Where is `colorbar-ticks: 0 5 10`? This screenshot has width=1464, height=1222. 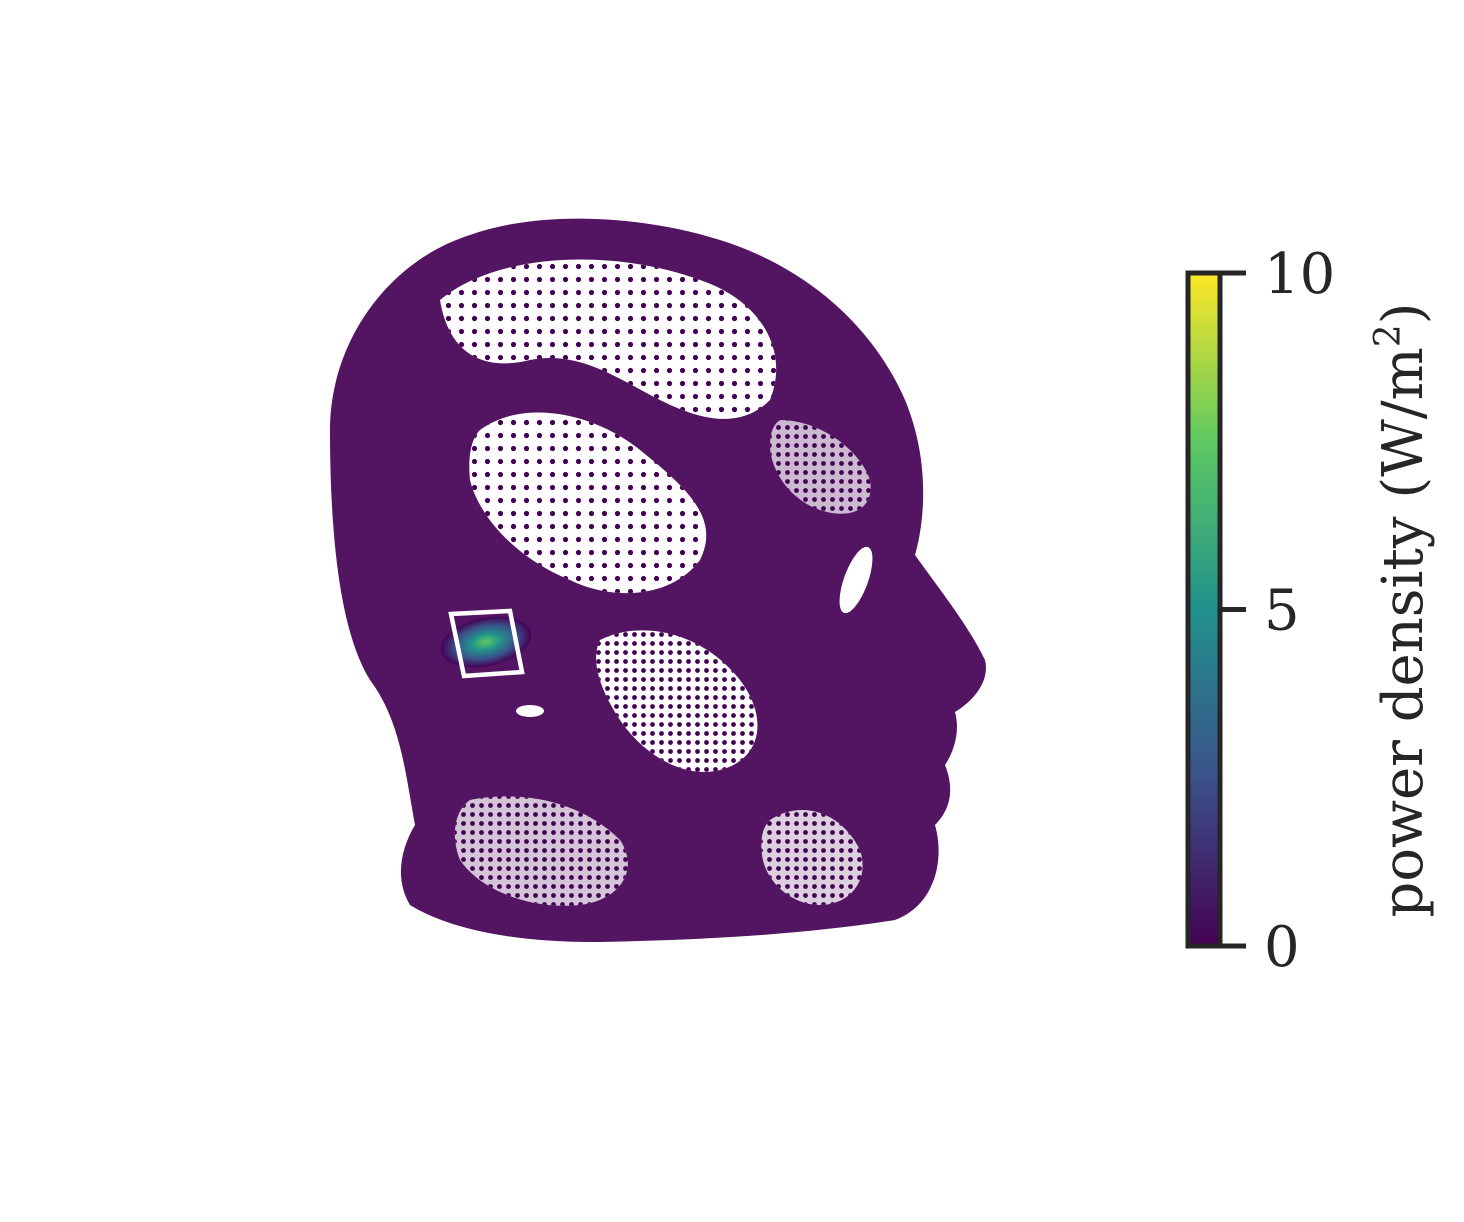 colorbar-ticks: 0 5 10 is located at coordinates (1277, 611).